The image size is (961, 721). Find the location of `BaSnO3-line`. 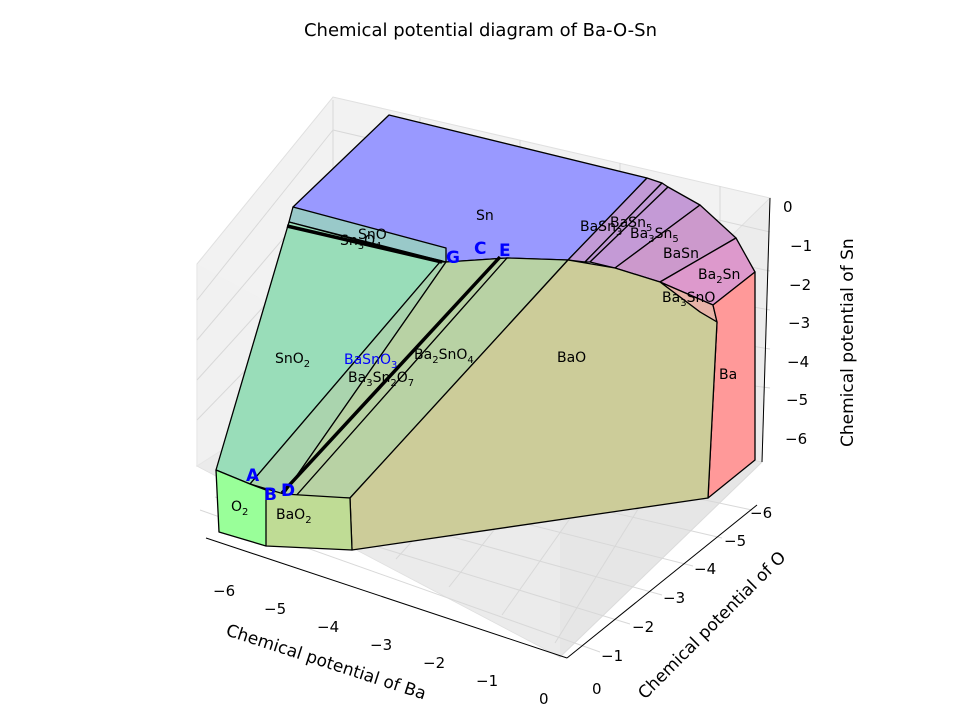

BaSnO3-line is located at coordinates (391, 375).